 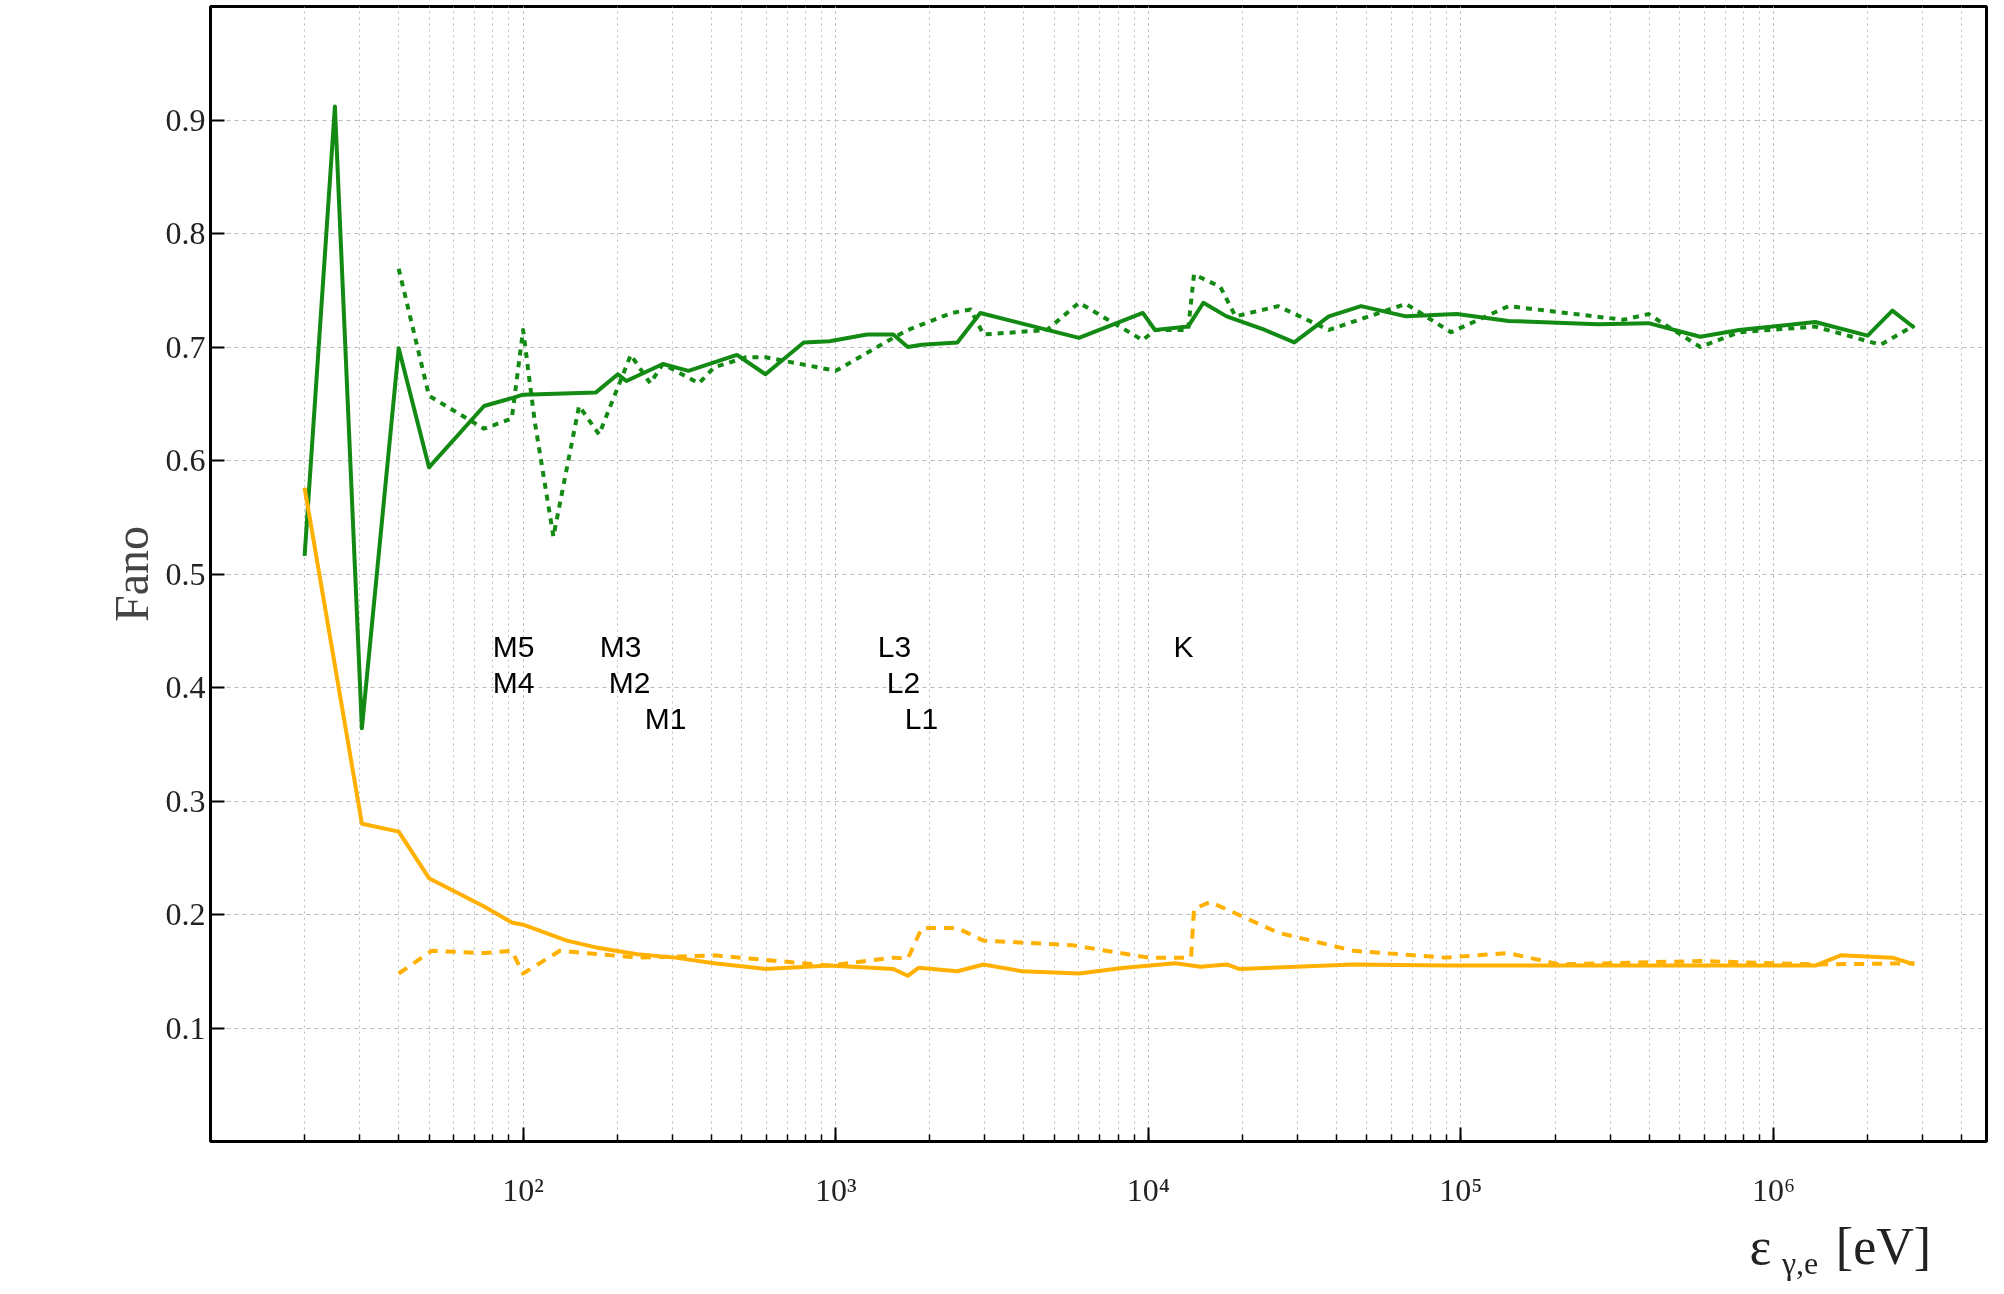 What do you see at coordinates (185, 346) in the screenshot?
I see `y-tick-label: 0.7` at bounding box center [185, 346].